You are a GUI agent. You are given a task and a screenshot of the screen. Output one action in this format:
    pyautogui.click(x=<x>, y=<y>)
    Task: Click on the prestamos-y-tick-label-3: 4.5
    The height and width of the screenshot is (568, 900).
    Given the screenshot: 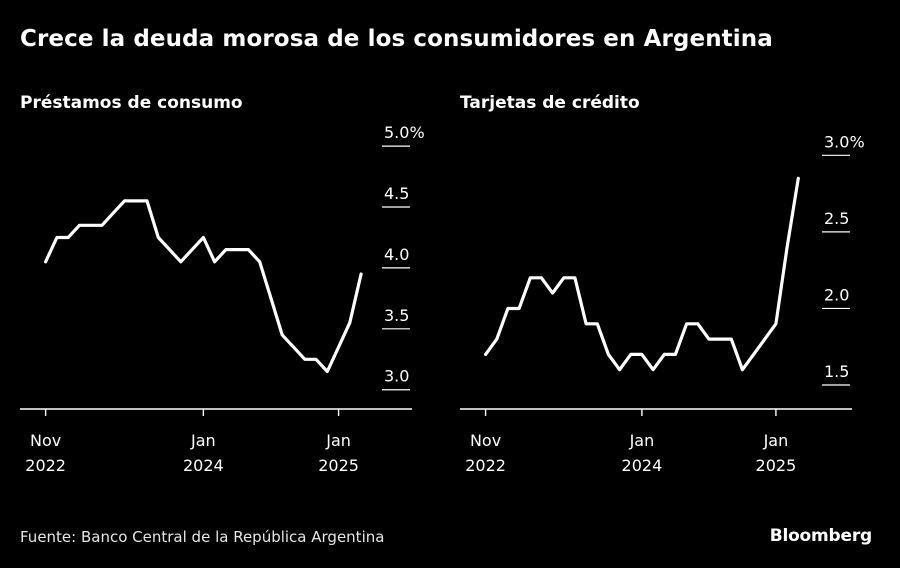 What is the action you would take?
    pyautogui.click(x=396, y=193)
    